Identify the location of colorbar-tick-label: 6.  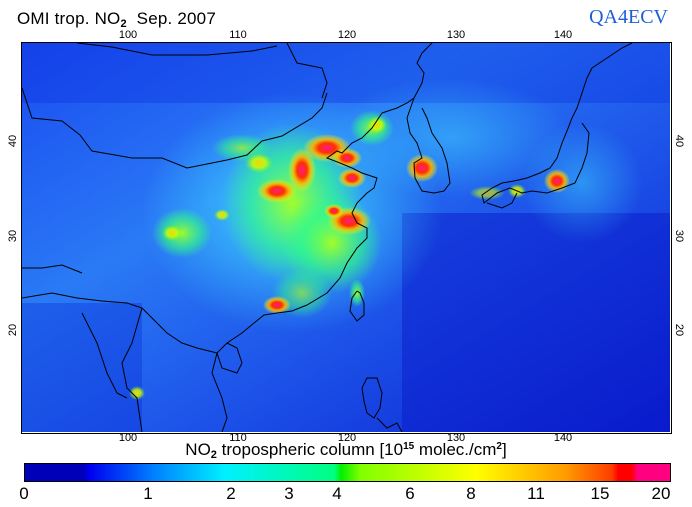
(410, 493).